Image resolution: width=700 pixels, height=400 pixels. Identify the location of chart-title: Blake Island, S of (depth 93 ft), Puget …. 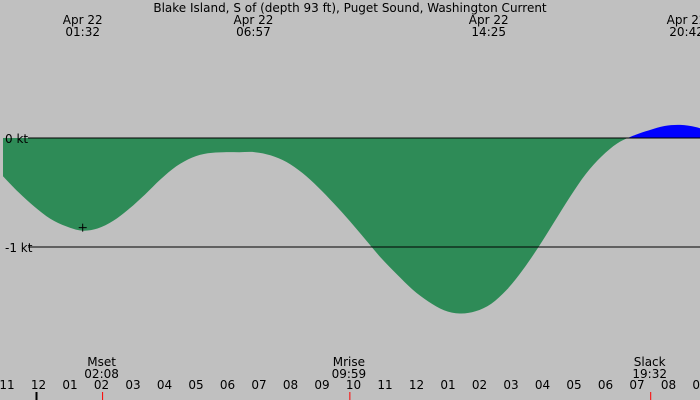
(350, 8).